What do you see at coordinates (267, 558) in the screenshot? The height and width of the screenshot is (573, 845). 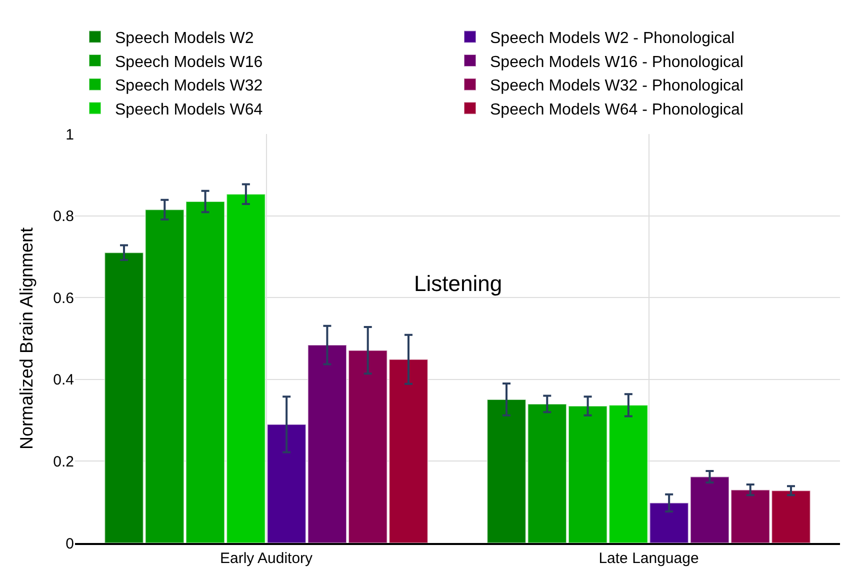 I see `x-tick-label: Early Auditory` at bounding box center [267, 558].